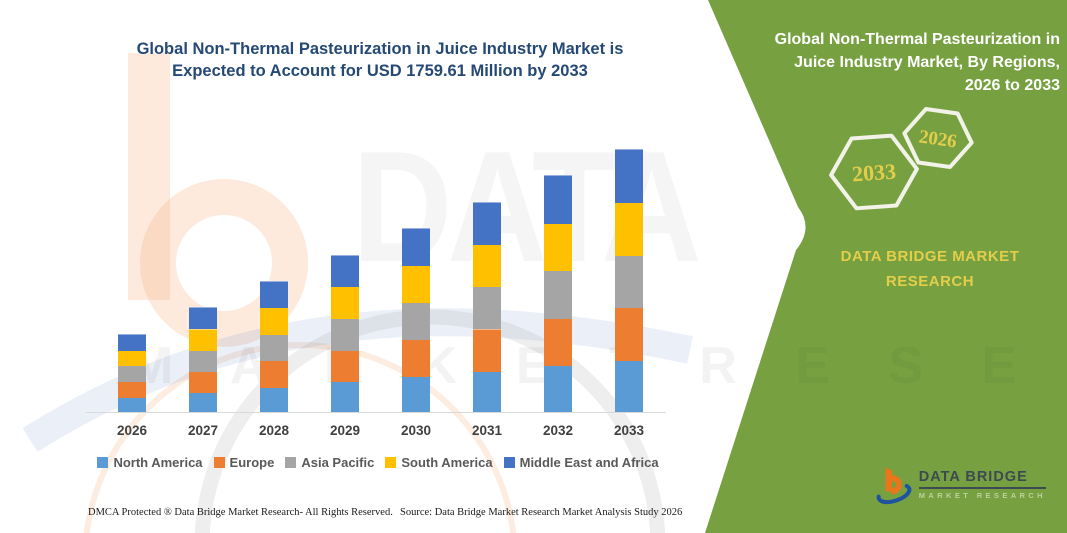 This screenshot has height=533, width=1067. What do you see at coordinates (487, 391) in the screenshot?
I see `bar-segment-2031-north-america` at bounding box center [487, 391].